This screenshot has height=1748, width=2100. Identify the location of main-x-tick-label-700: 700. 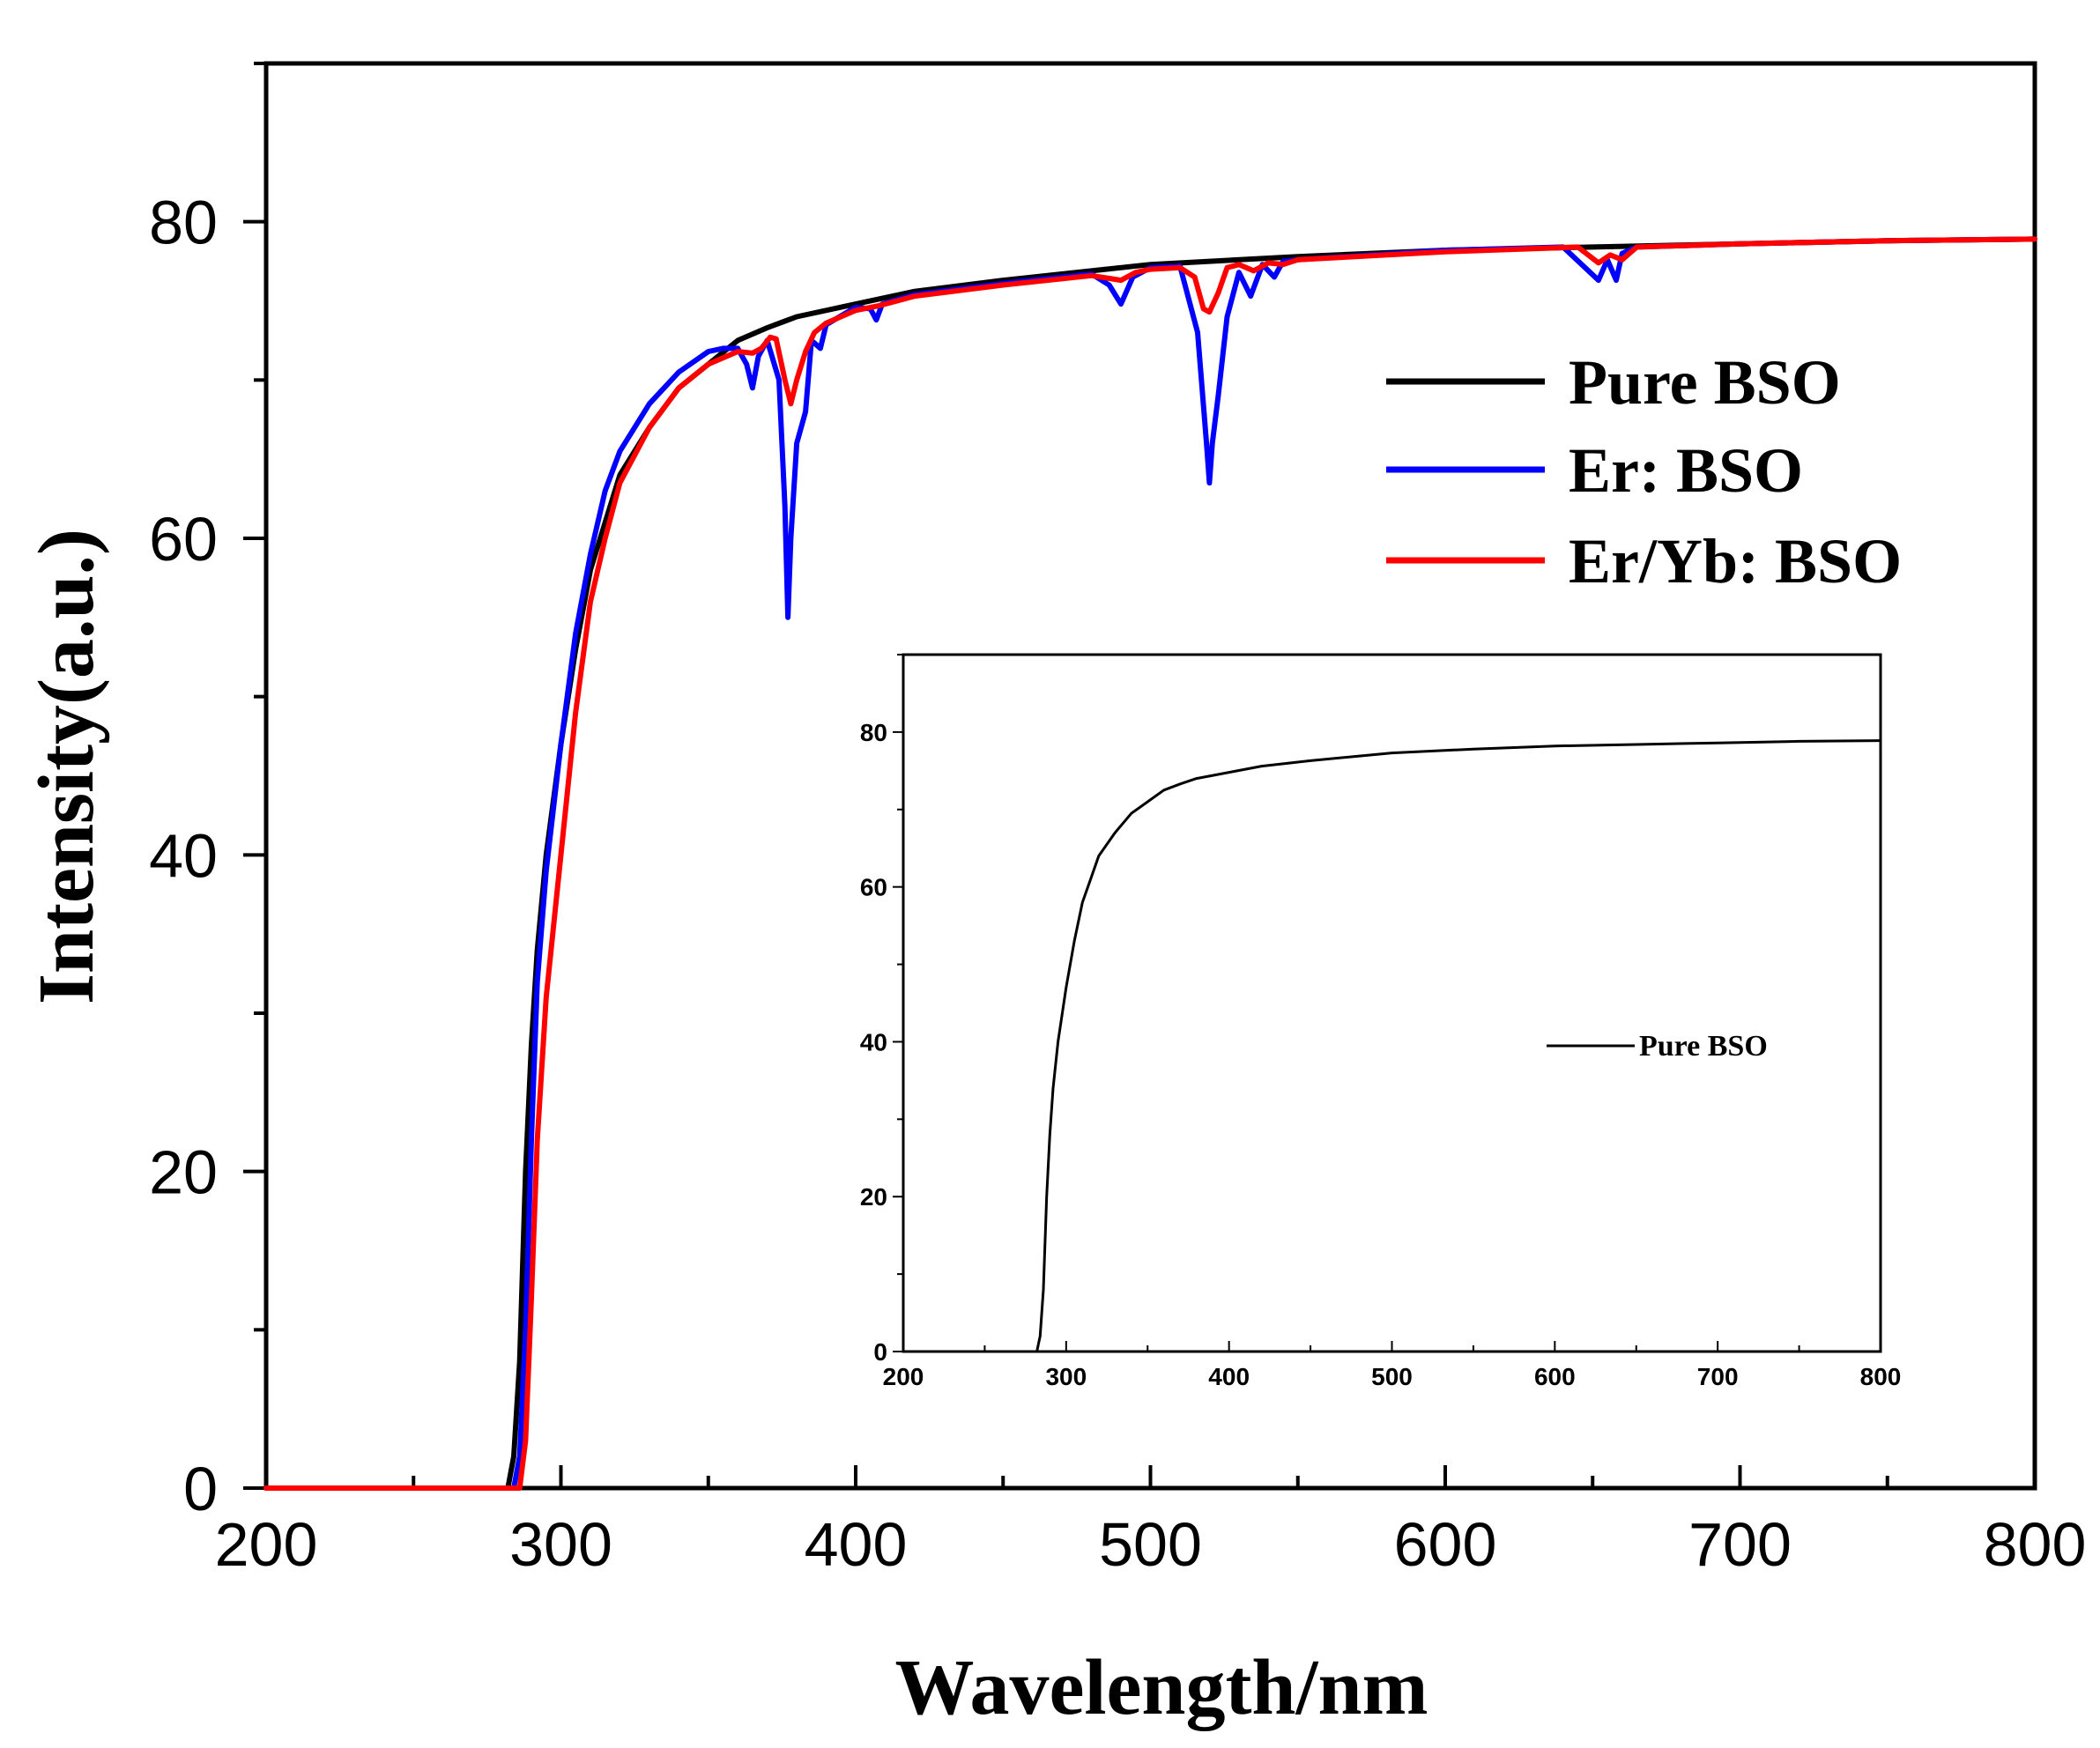
(1740, 1544).